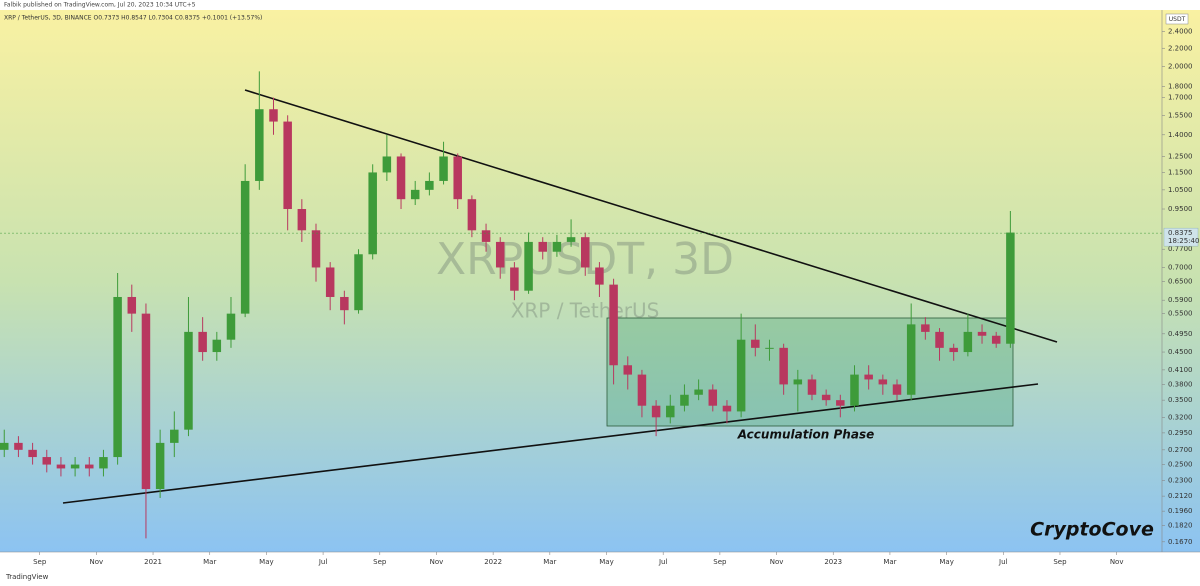  What do you see at coordinates (1180, 48) in the screenshot?
I see `y-tick-label: 2.2000` at bounding box center [1180, 48].